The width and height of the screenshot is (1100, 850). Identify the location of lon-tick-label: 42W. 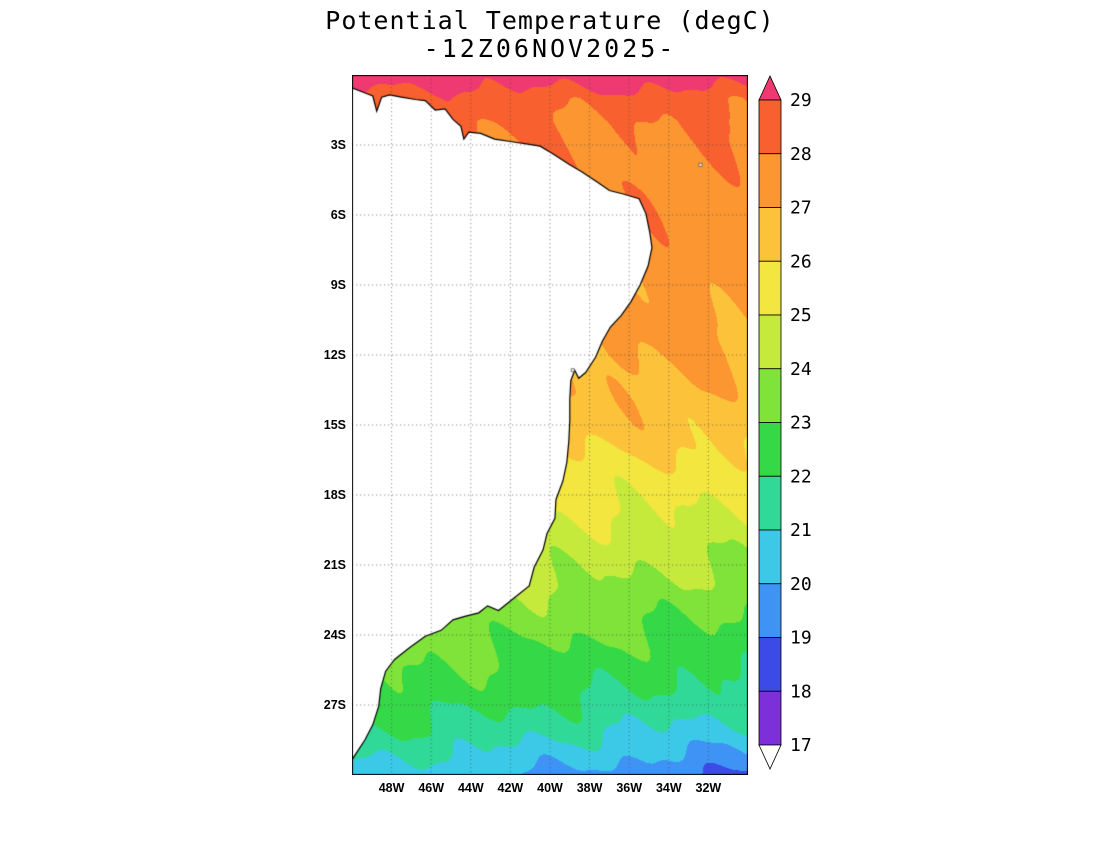
(510, 788).